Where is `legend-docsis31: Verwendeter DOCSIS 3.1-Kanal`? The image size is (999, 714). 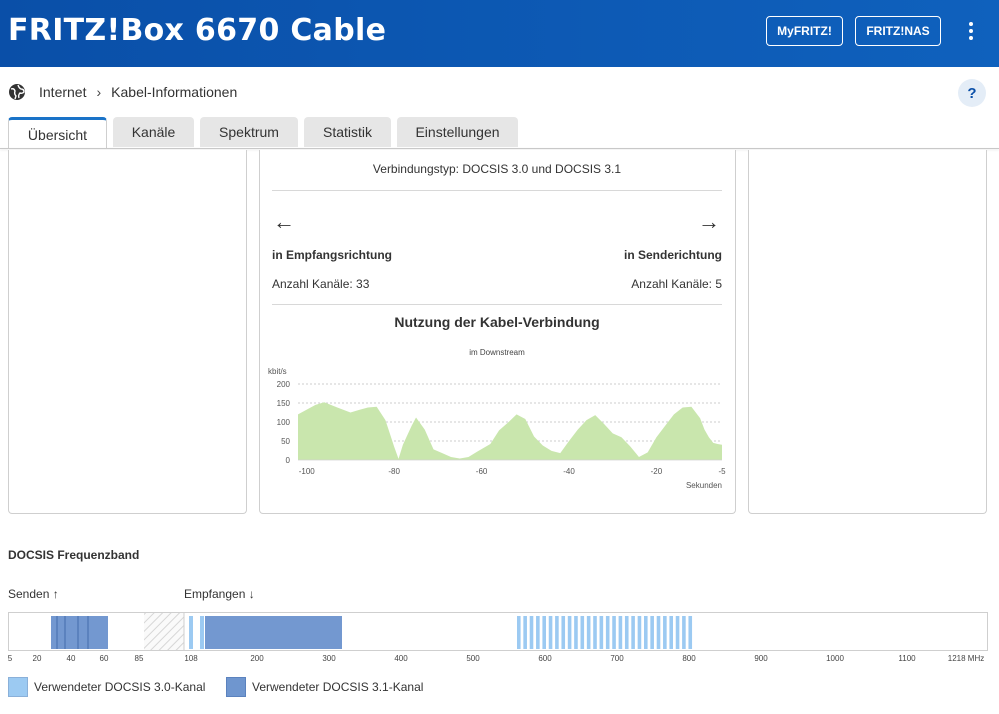
legend-docsis31: Verwendeter DOCSIS 3.1-Kanal is located at coordinates (324, 687).